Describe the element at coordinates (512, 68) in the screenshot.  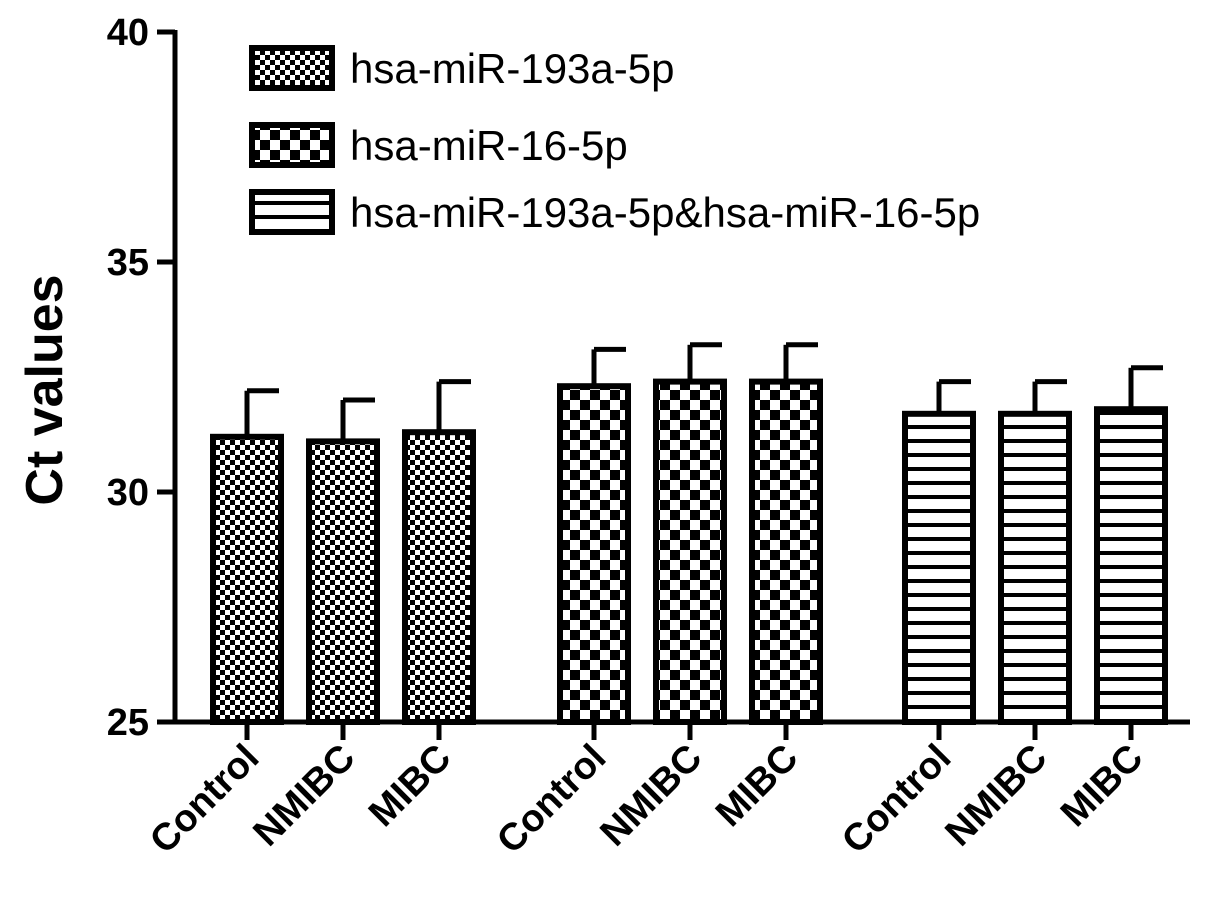
I see `legend-label: hsa-miR-193a-5p` at that location.